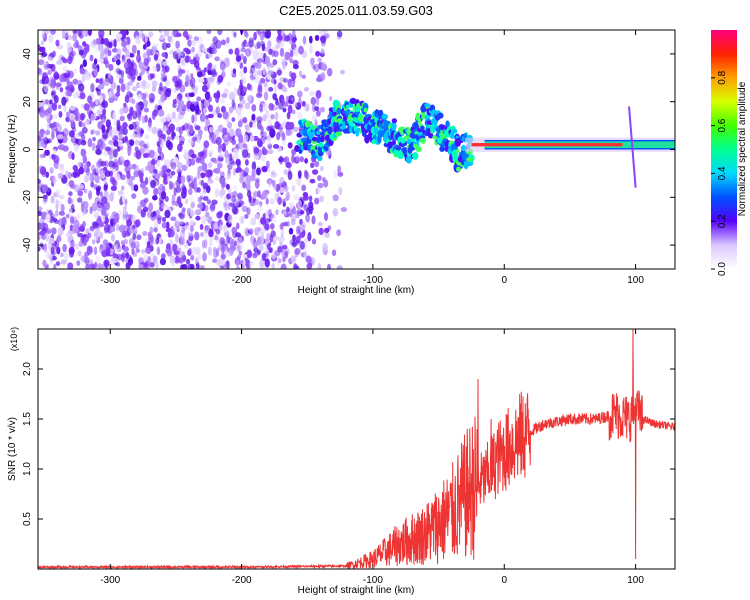 This screenshot has width=750, height=600. What do you see at coordinates (394, 121) in the screenshot?
I see `ridge-blob` at bounding box center [394, 121].